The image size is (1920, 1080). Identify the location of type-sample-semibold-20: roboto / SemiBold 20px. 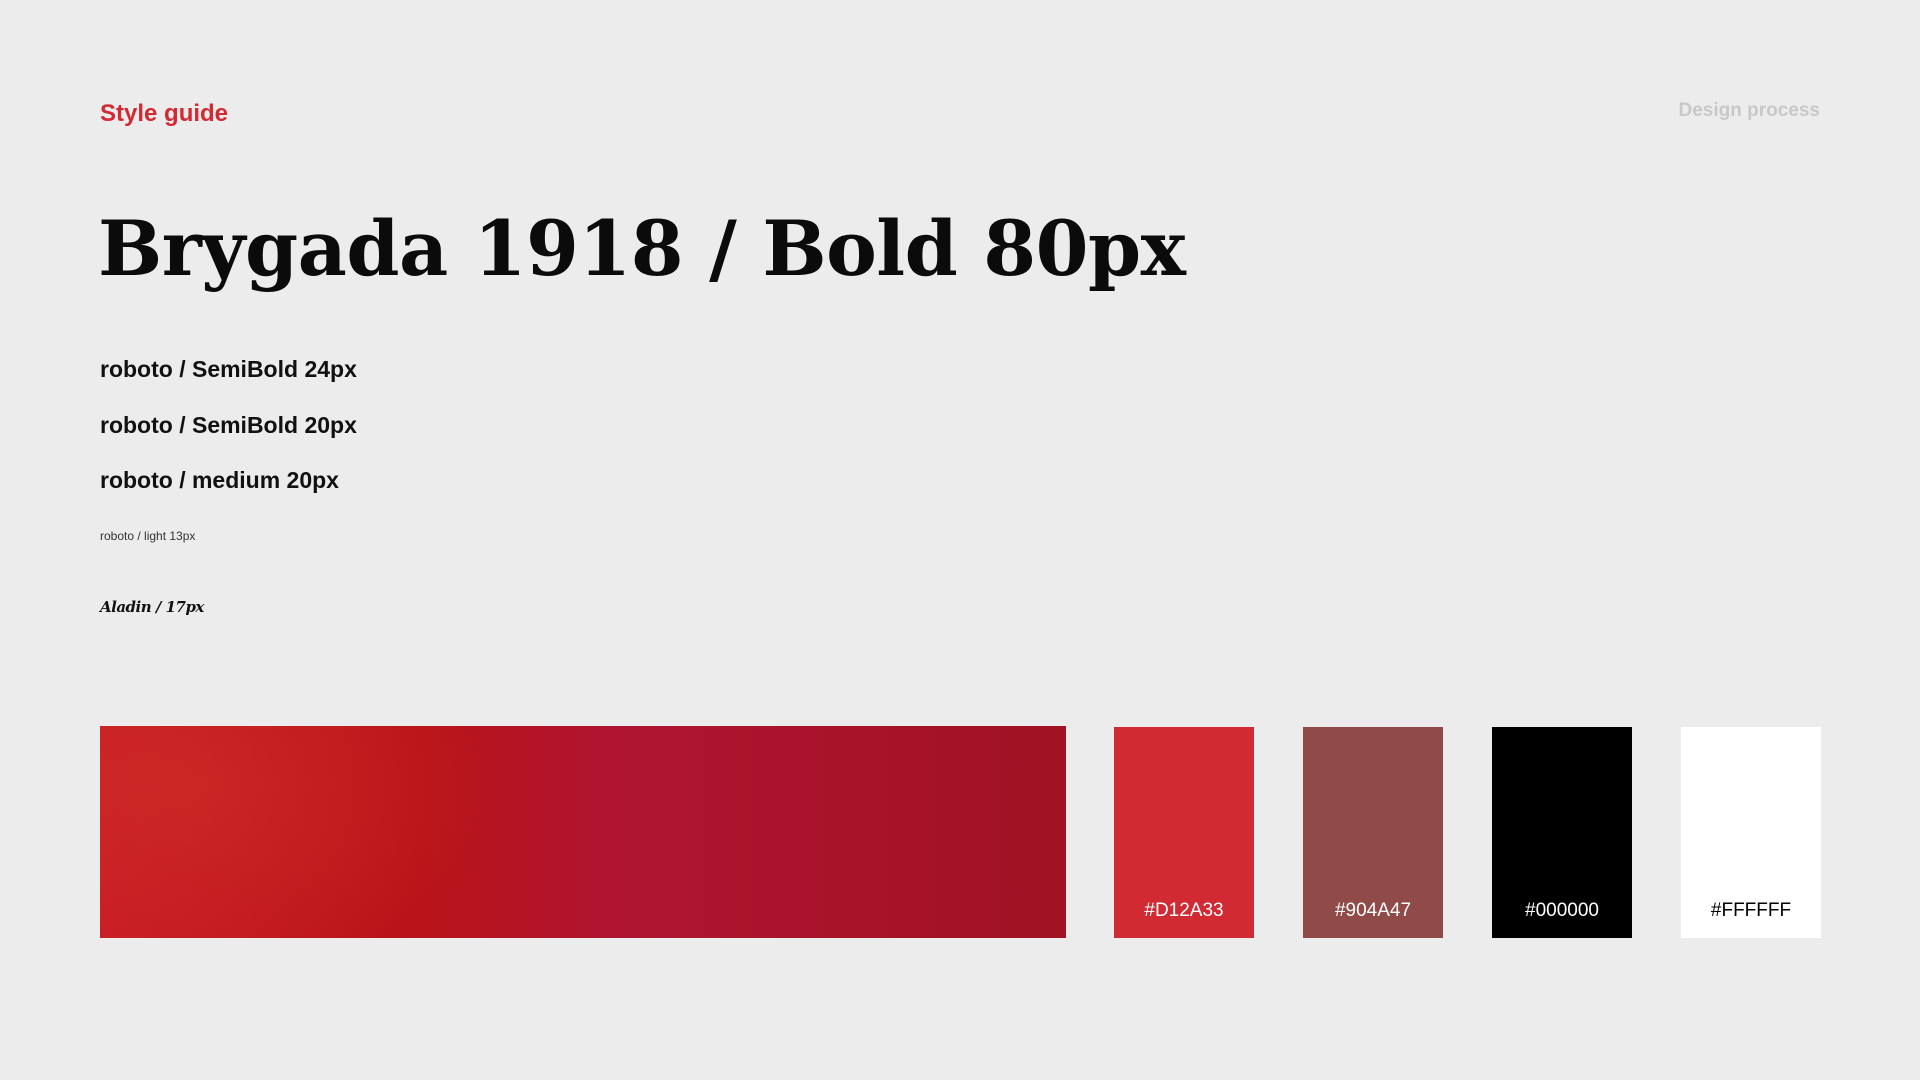
(228, 425).